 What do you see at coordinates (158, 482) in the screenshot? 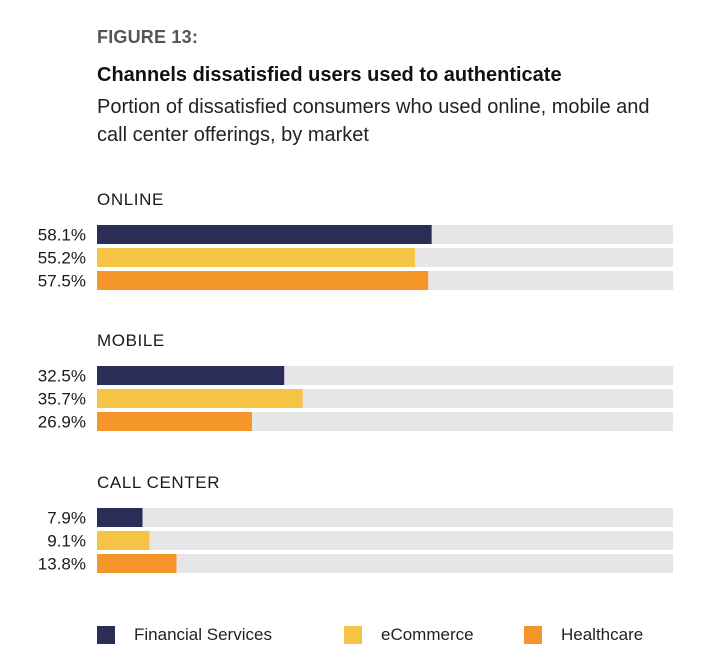
I see `group-label-call-center: CALL CENTER` at bounding box center [158, 482].